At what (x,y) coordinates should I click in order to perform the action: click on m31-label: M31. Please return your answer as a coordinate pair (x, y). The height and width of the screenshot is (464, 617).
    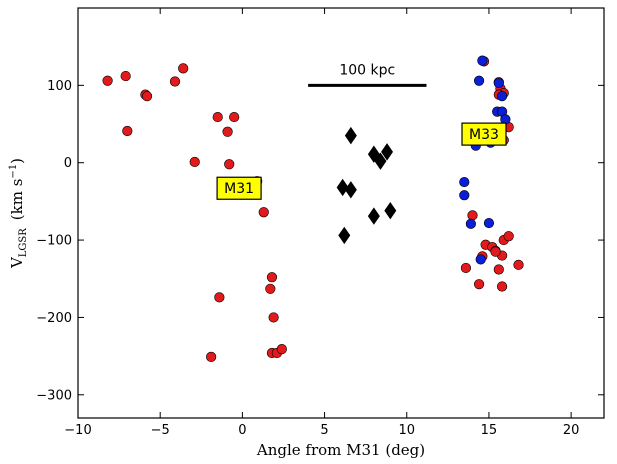
    Looking at the image, I should click on (239, 189).